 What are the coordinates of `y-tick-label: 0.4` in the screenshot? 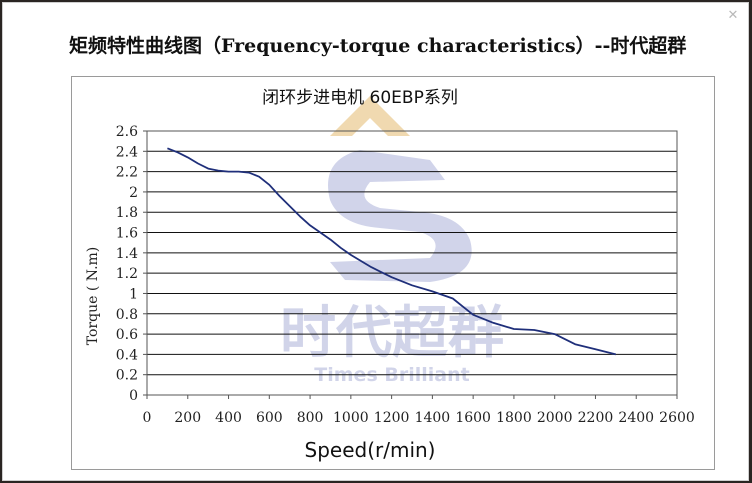 It's located at (127, 355).